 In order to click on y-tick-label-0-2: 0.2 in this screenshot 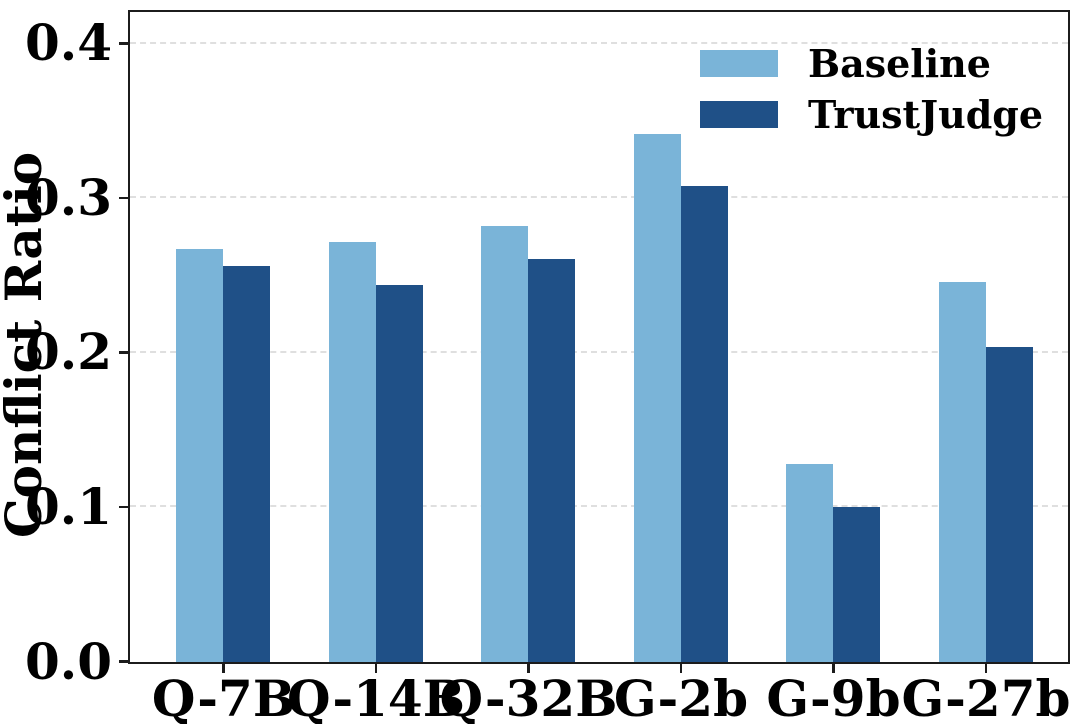, I will do `click(68, 352)`.